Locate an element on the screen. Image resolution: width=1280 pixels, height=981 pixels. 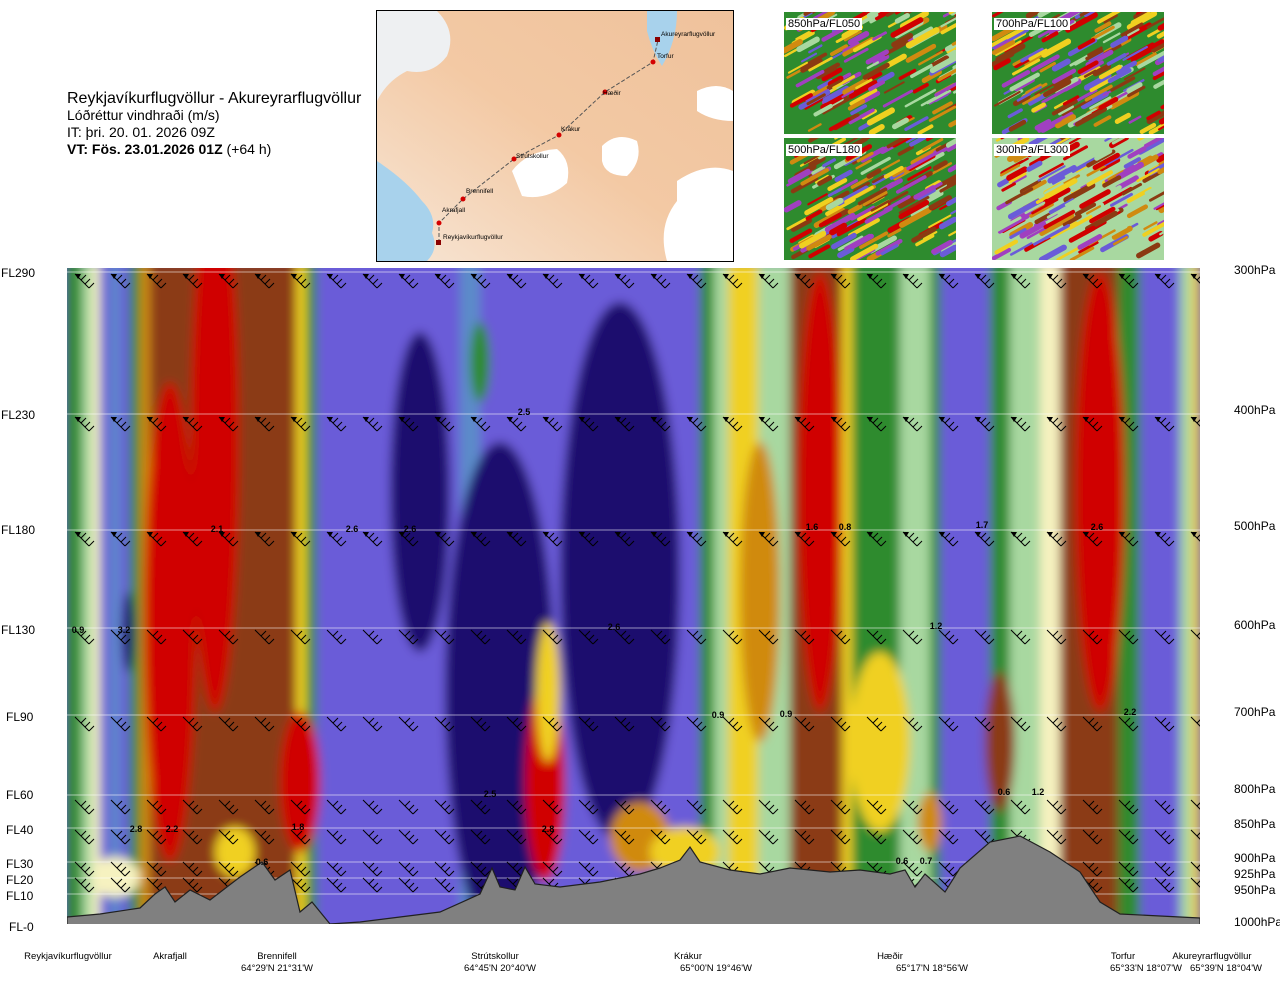
waypoint-name: Strútskollur is located at coordinates (495, 956).